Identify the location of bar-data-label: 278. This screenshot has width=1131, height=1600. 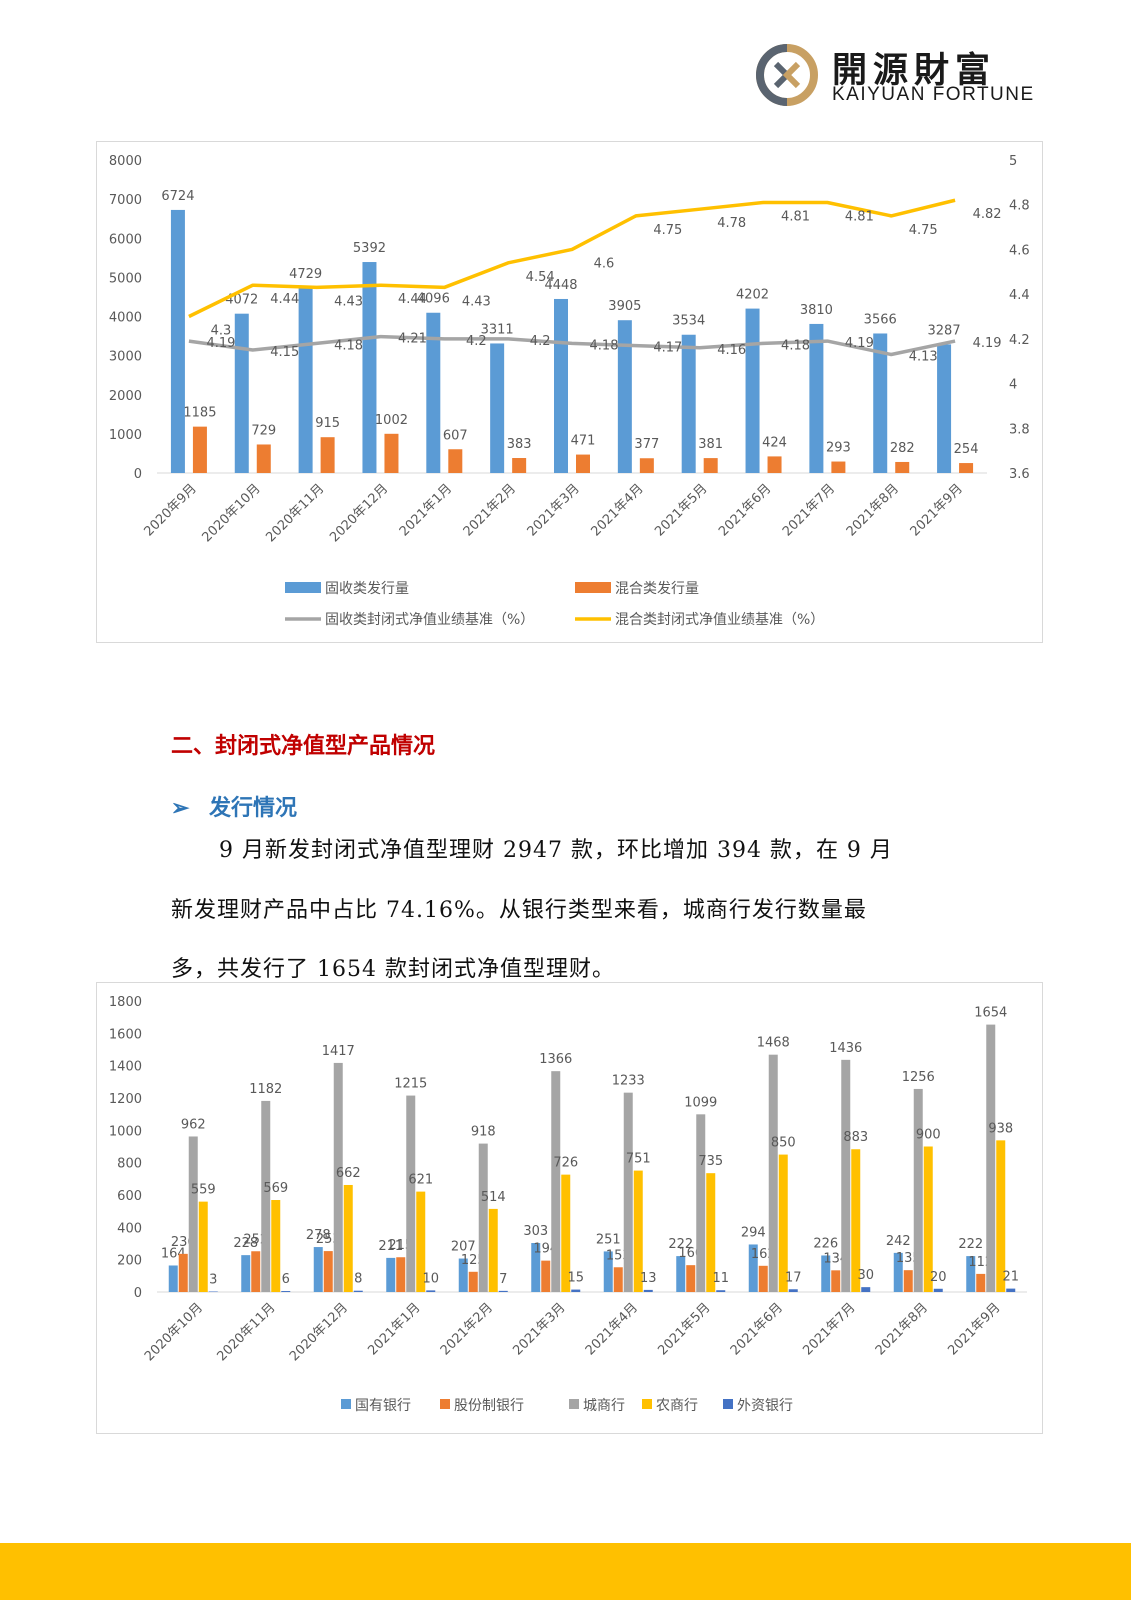
(318, 1235).